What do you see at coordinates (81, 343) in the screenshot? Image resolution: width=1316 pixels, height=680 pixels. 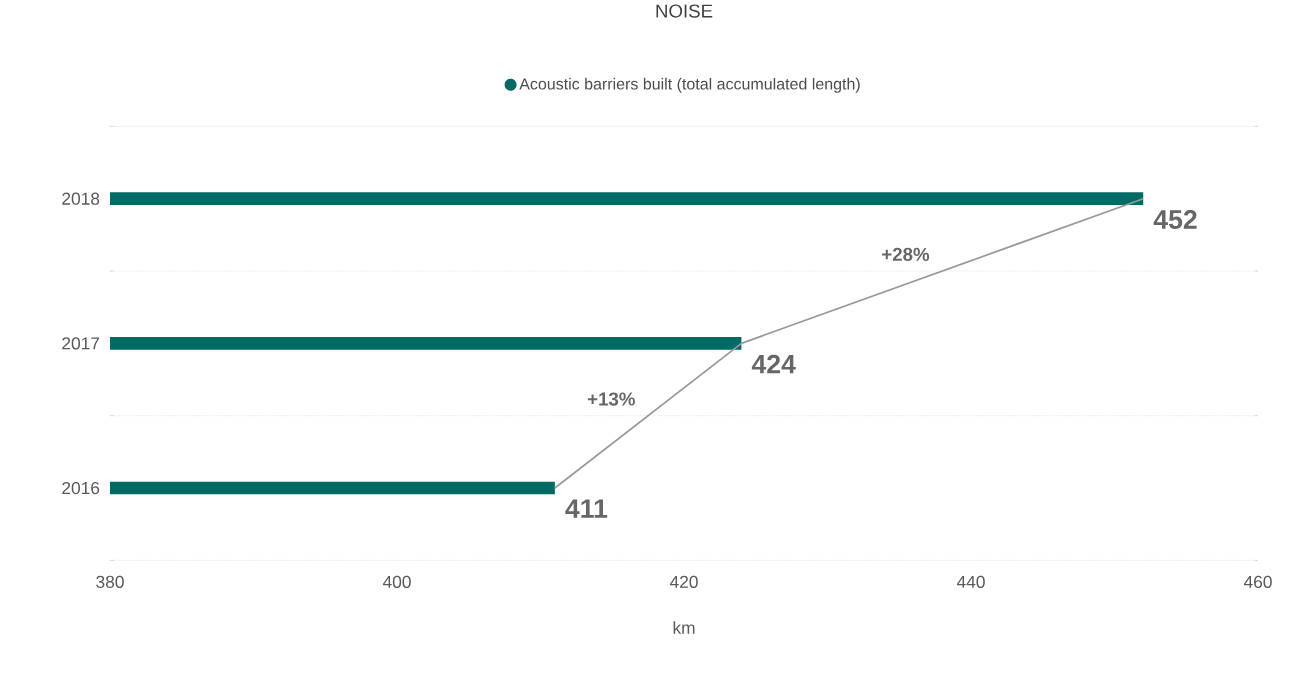 I see `y-tick-label: 2017` at bounding box center [81, 343].